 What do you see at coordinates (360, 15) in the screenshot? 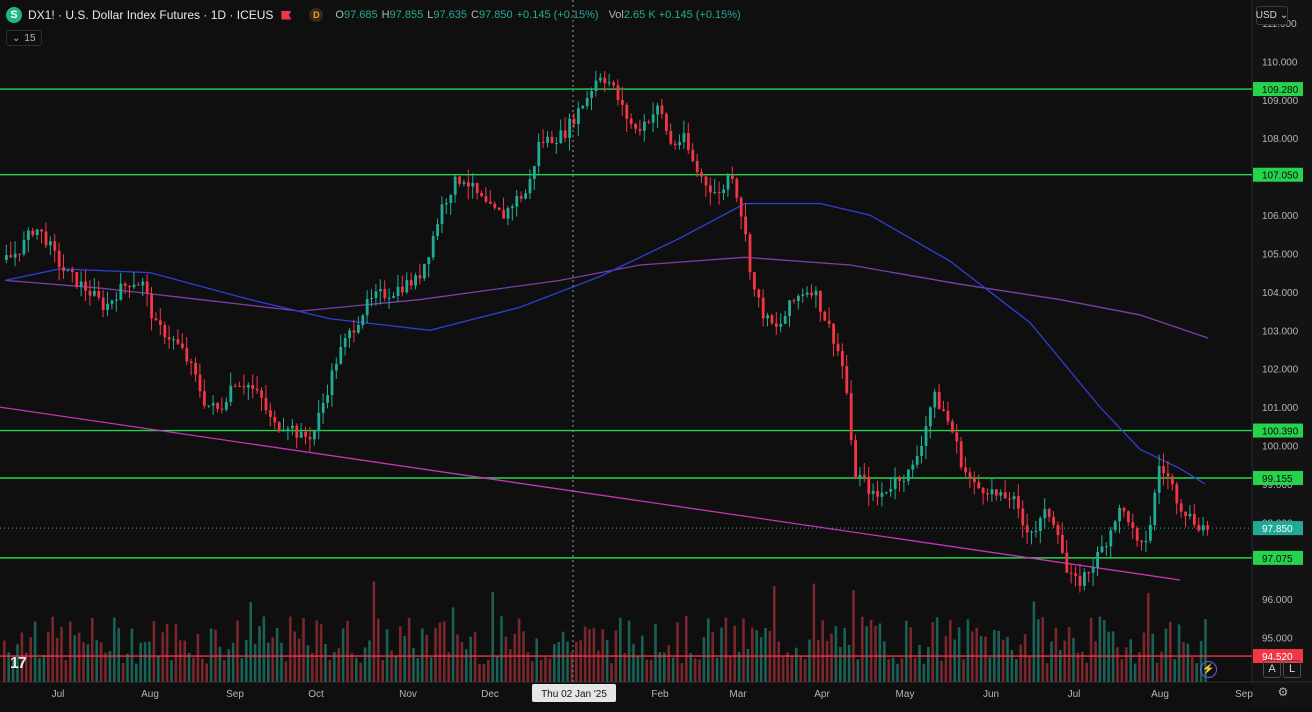
I see `open-value: 97.685` at bounding box center [360, 15].